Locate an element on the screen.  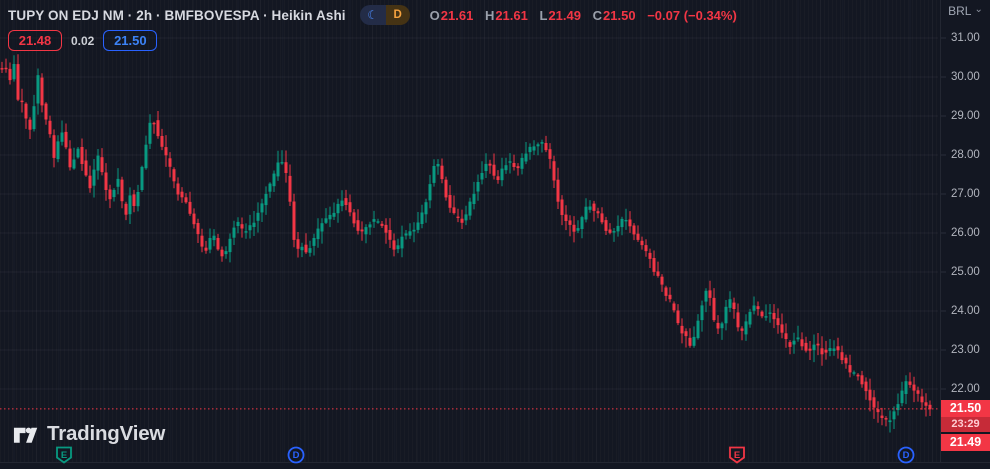
market-status-toggle: ☾ D is located at coordinates (384, 15).